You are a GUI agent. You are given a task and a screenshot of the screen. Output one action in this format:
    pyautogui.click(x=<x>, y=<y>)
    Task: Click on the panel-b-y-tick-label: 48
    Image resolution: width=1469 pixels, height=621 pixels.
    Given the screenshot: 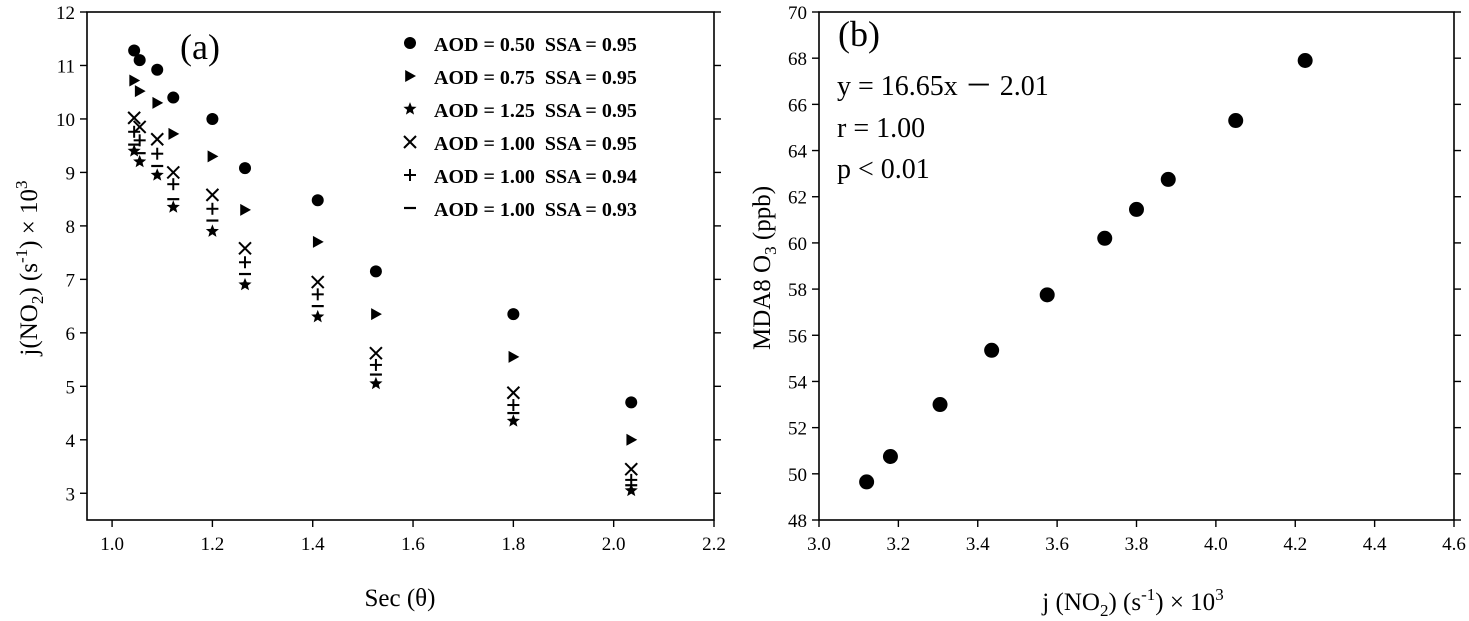 What is the action you would take?
    pyautogui.click(x=797, y=521)
    